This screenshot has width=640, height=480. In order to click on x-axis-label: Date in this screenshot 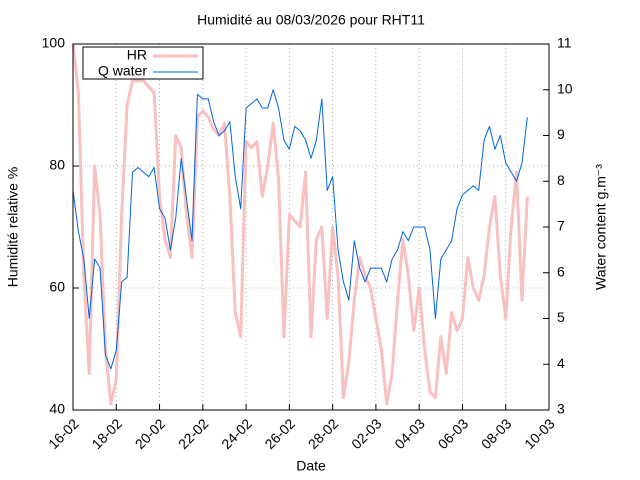, I will do `click(311, 466)`.